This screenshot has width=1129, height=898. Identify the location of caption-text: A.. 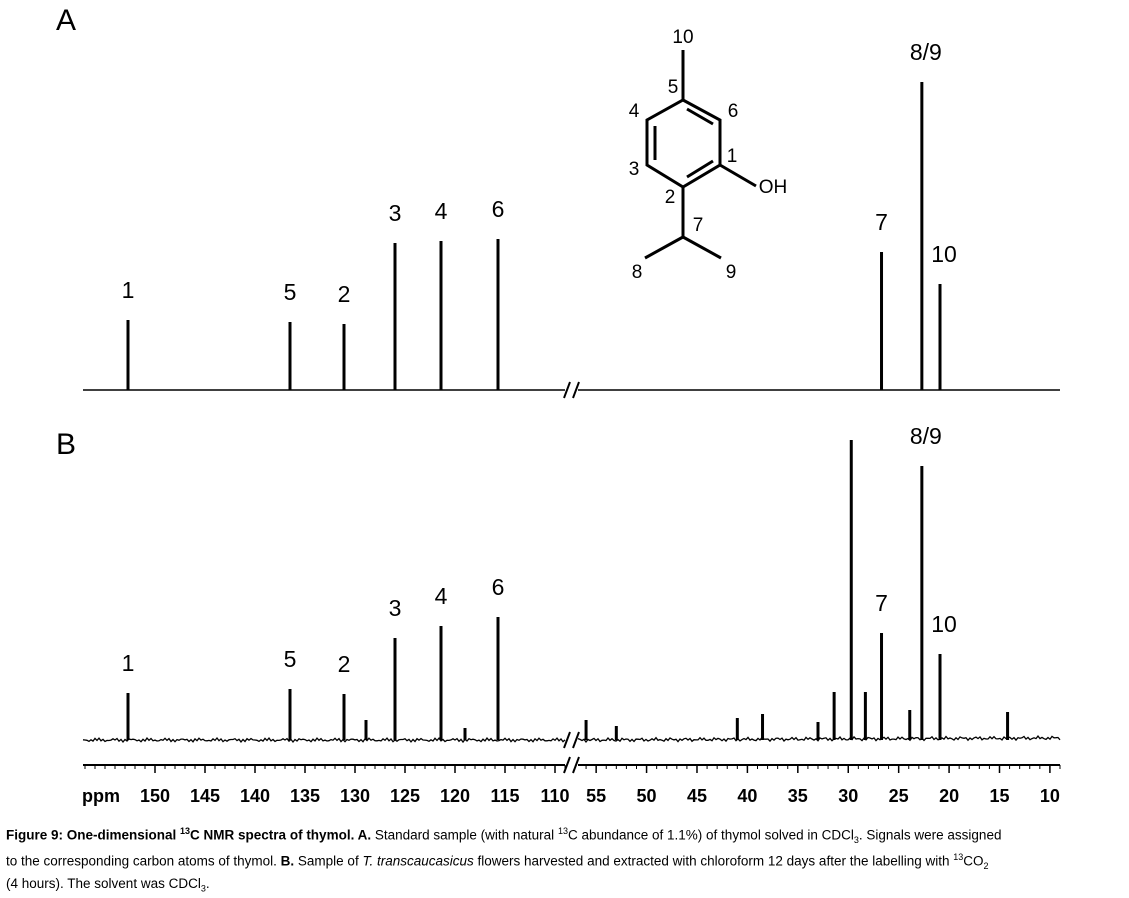
(364, 835).